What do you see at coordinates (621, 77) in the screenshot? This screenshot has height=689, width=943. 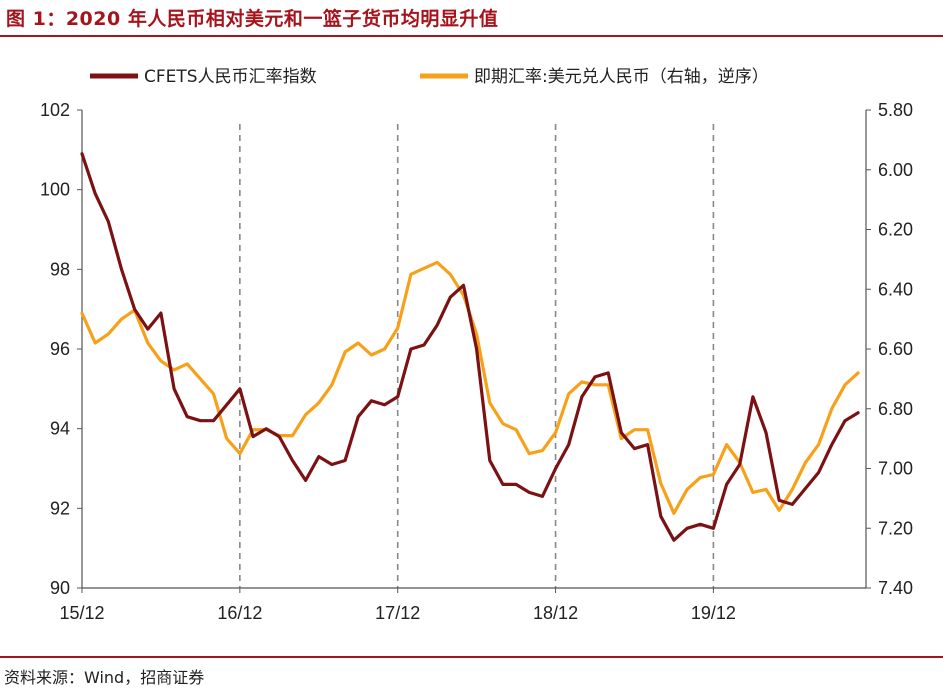 I see `legend-item-usdcny-label: 即期汇率:美元兑人民币（右轴，逆序）` at bounding box center [621, 77].